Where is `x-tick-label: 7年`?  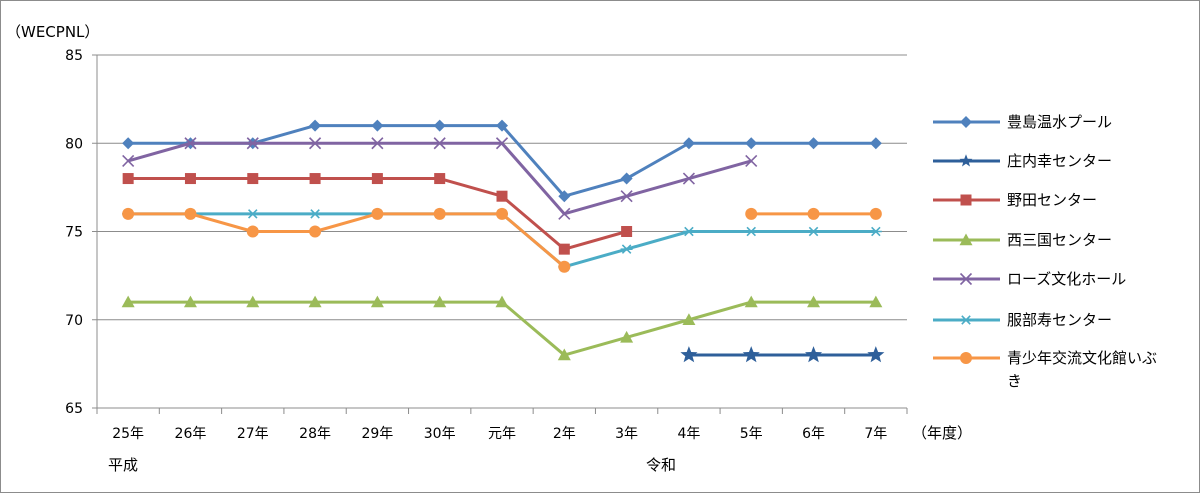 x-tick-label: 7年 is located at coordinates (875, 434).